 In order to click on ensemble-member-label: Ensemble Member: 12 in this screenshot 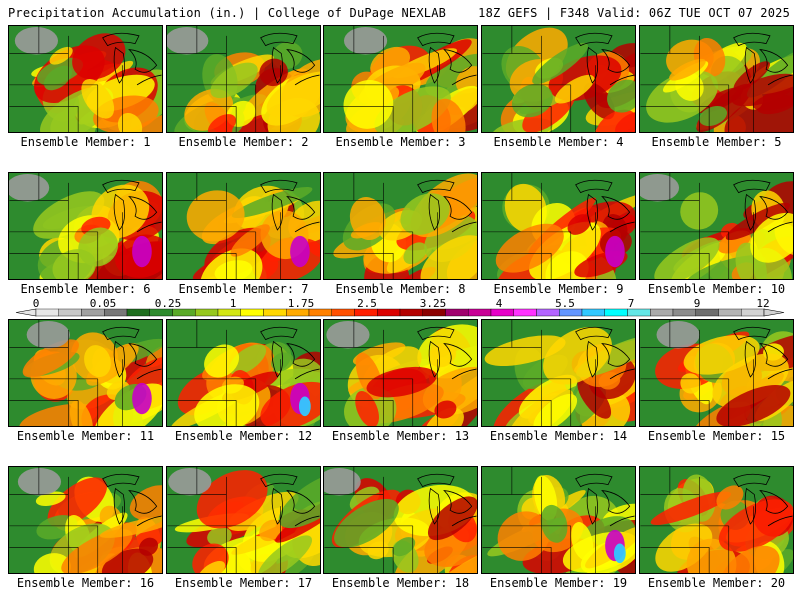, I will do `click(243, 436)`.